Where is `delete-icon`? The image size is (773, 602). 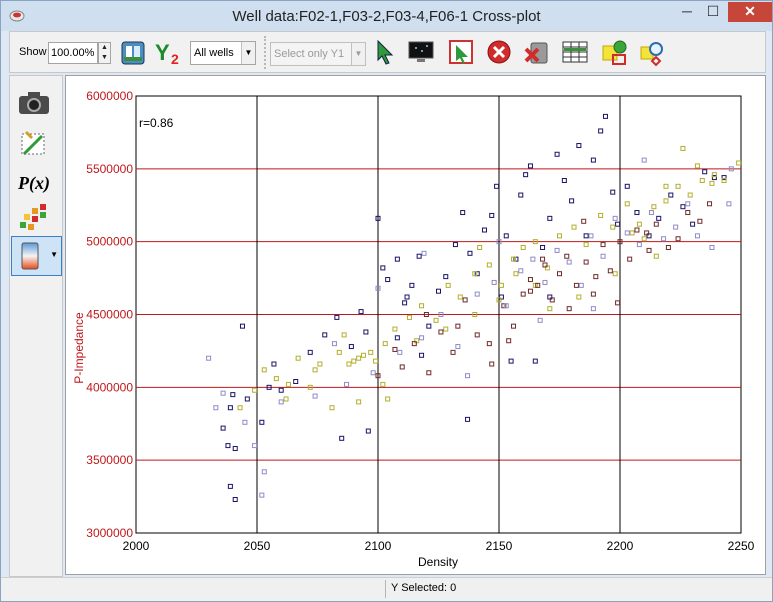
delete-icon is located at coordinates (537, 52).